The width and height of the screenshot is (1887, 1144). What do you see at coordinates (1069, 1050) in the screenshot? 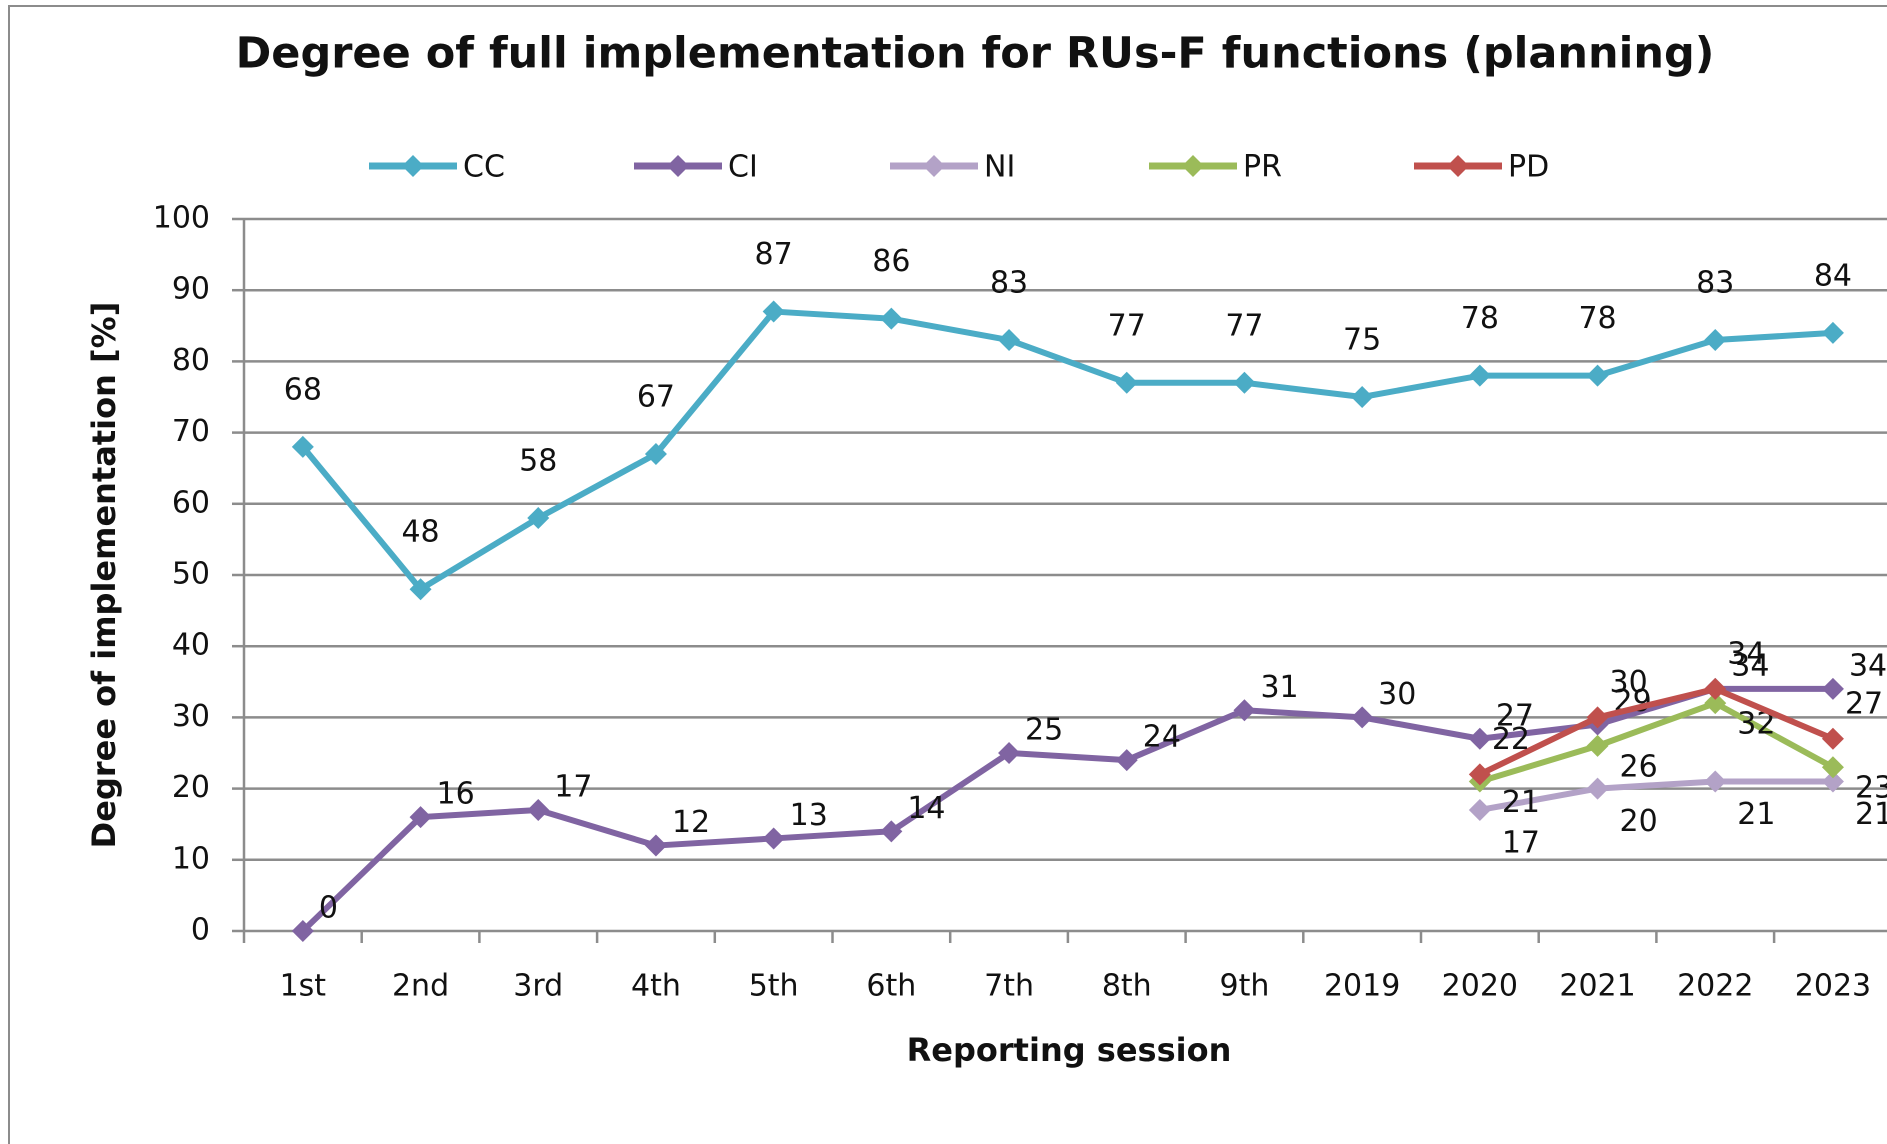
I see `x-axis-label: Reporting session` at bounding box center [1069, 1050].